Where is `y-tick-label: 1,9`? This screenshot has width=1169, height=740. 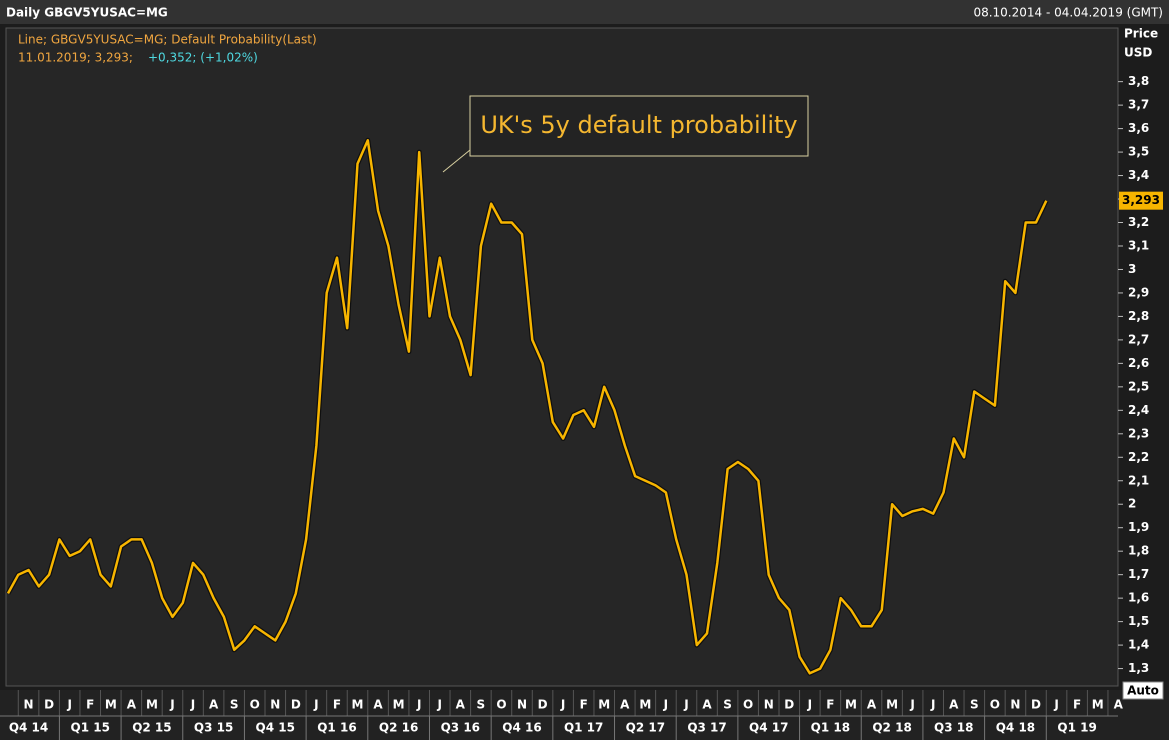 y-tick-label: 1,9 is located at coordinates (1138, 527).